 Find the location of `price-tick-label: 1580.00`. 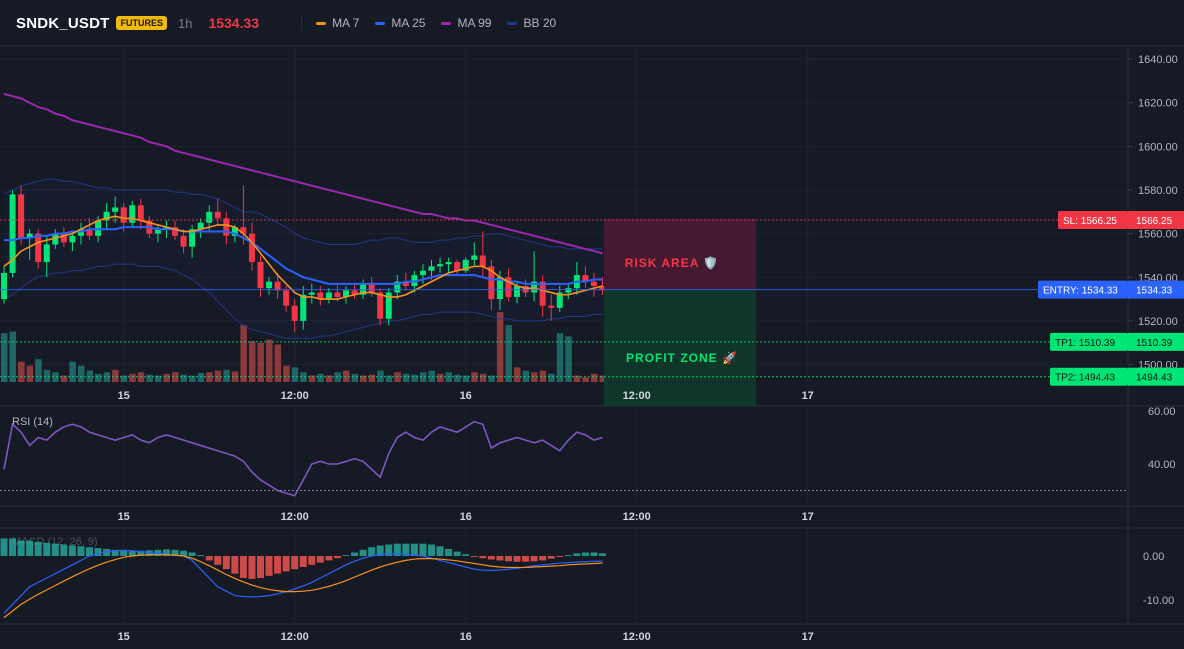

price-tick-label: 1580.00 is located at coordinates (1158, 191).